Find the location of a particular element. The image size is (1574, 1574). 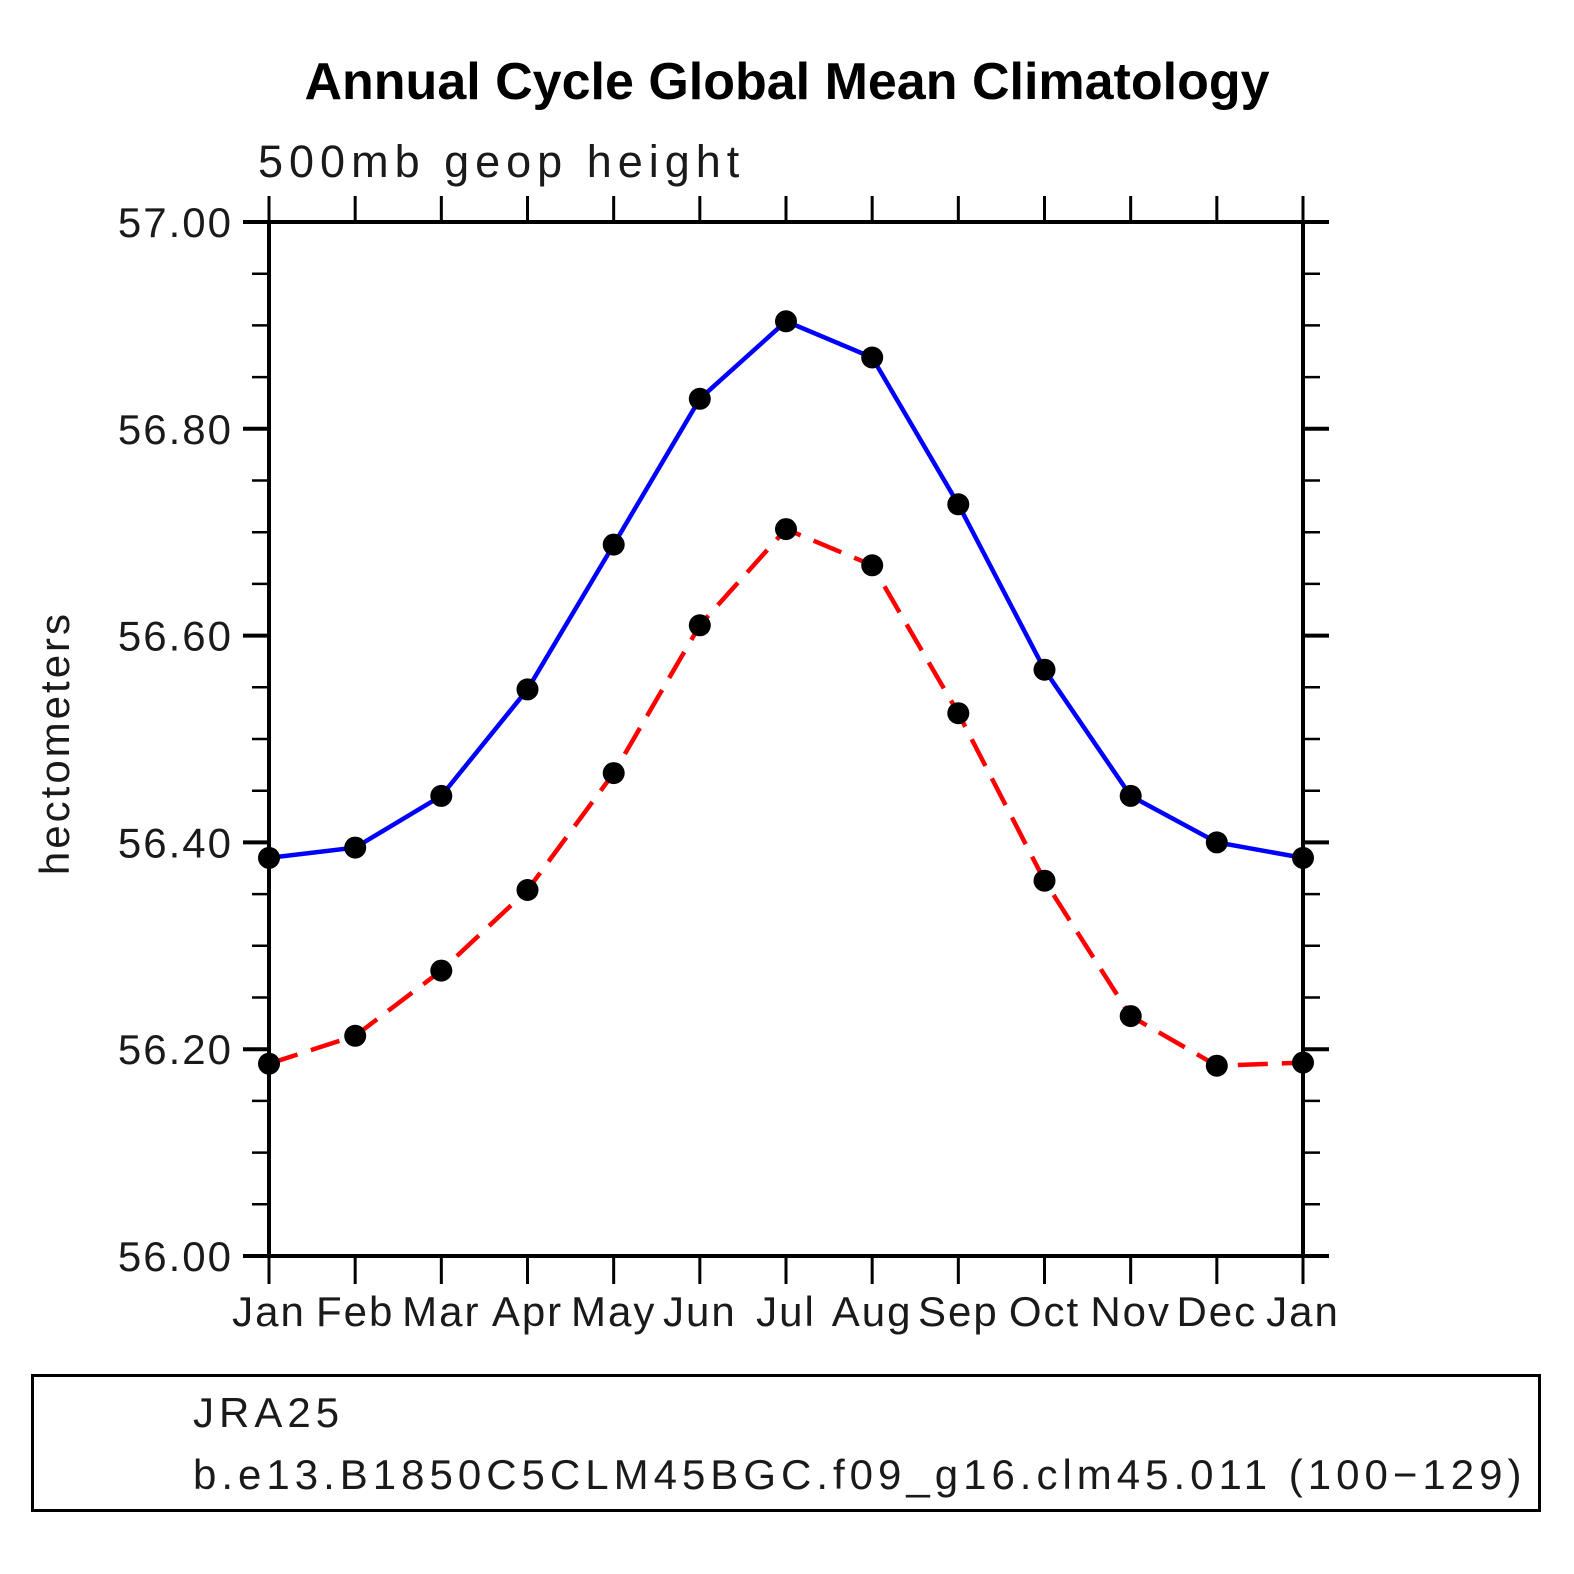

y-tick-label: 56.60 is located at coordinates (175, 636).